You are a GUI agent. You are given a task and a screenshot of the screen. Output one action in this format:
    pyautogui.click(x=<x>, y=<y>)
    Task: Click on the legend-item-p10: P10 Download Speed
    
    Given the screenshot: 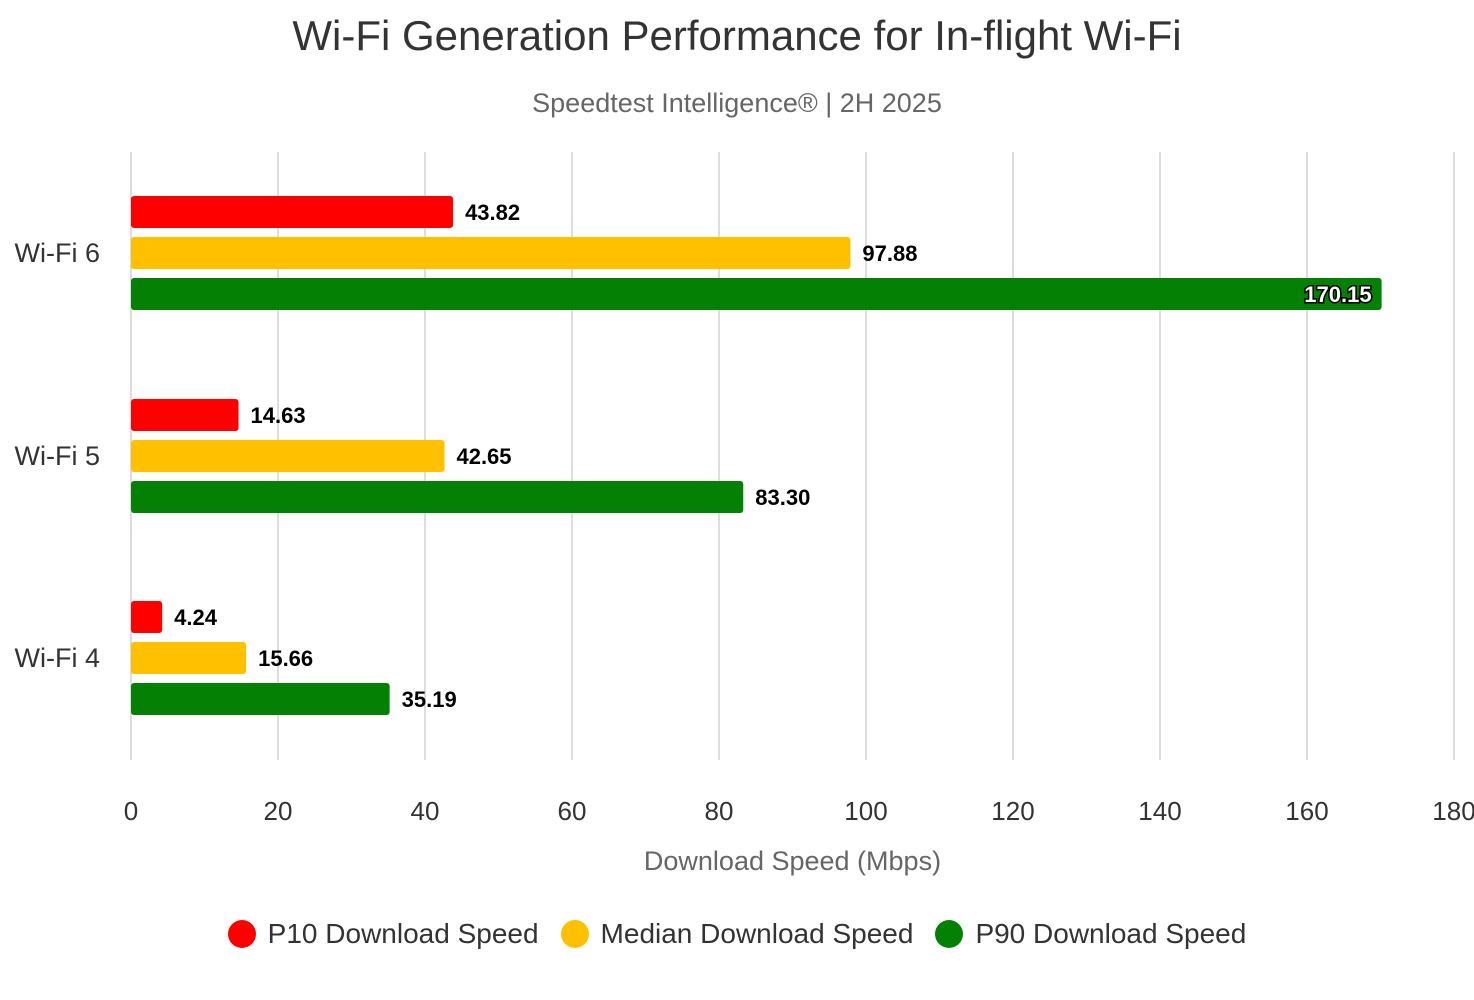 What is the action you would take?
    pyautogui.click(x=383, y=934)
    